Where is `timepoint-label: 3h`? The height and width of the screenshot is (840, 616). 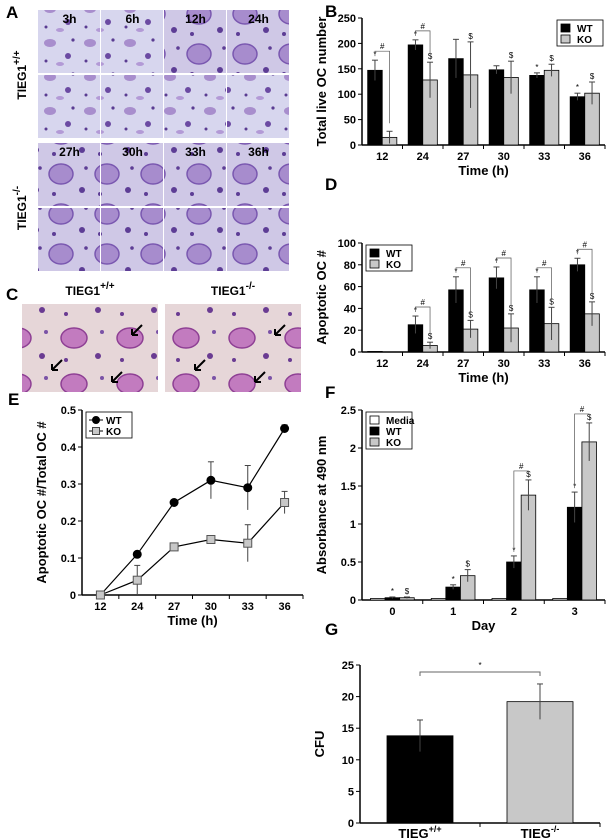 timepoint-label: 3h is located at coordinates (69, 19).